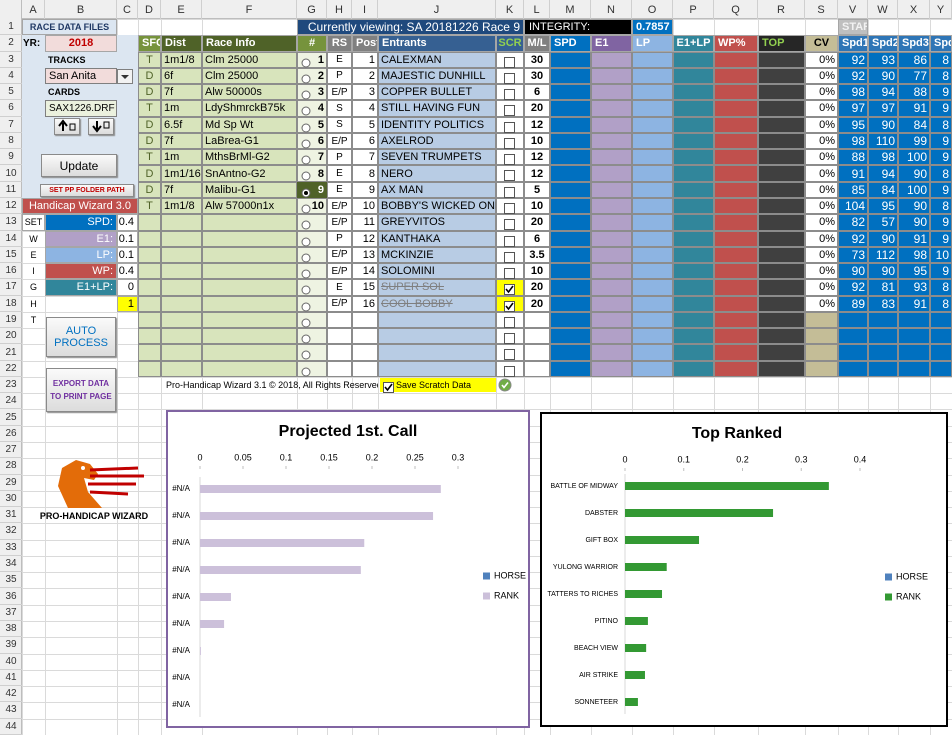 This screenshot has width=952, height=735. Describe the element at coordinates (69, 27) in the screenshot. I see `panel-title: RACE DATA FILES` at that location.